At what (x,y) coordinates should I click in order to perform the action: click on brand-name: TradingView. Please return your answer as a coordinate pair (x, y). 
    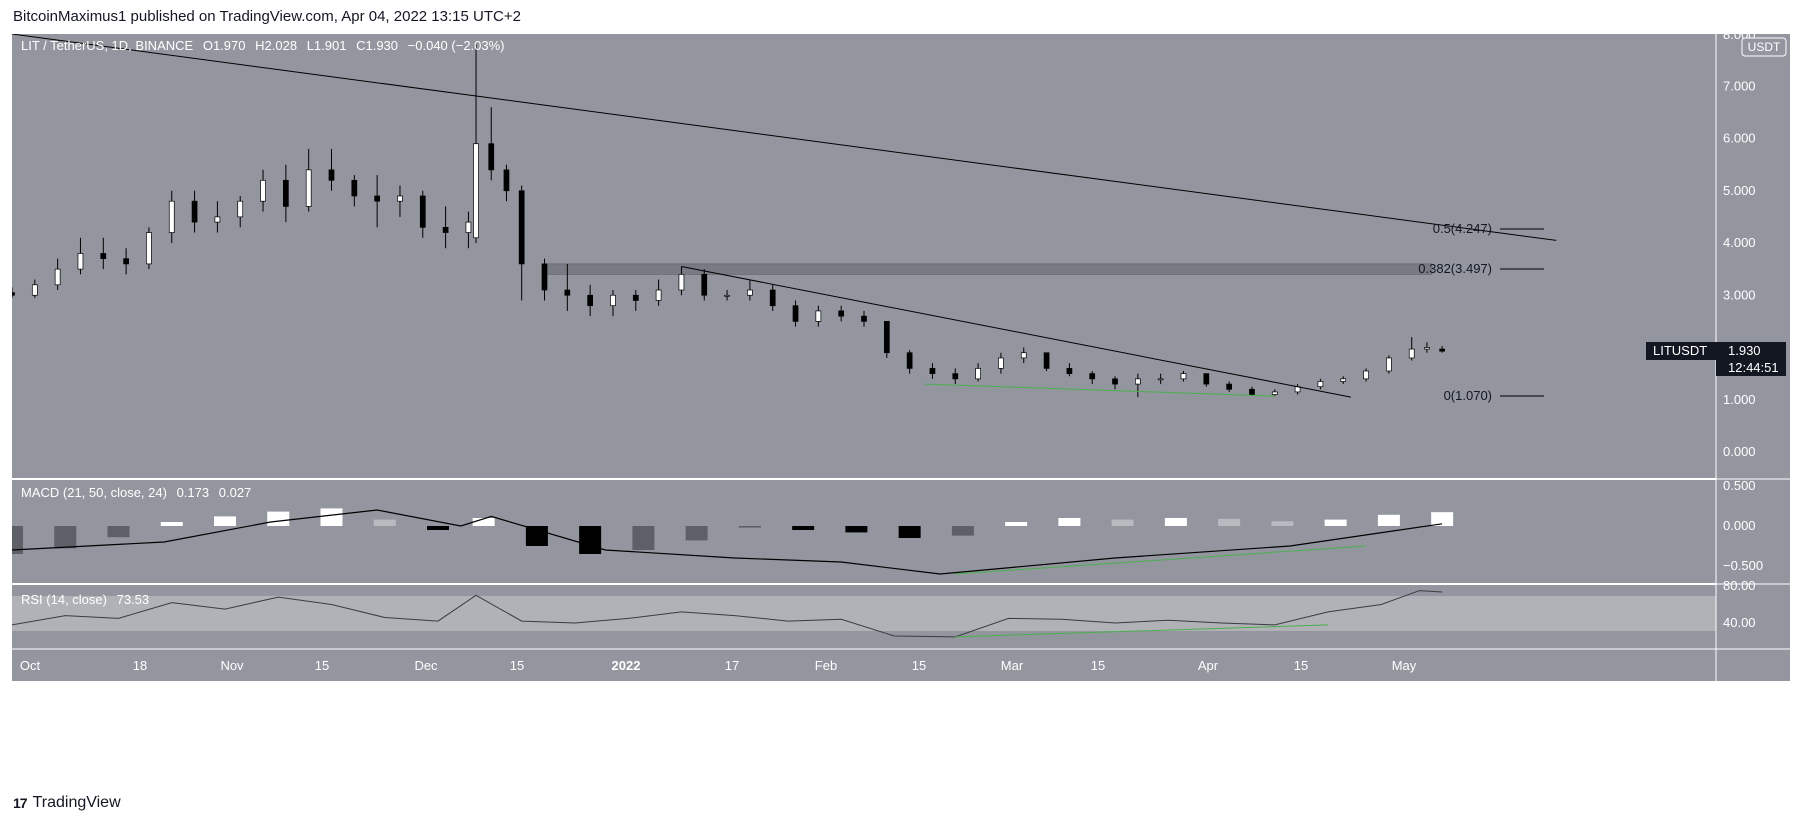
    Looking at the image, I should click on (76, 802).